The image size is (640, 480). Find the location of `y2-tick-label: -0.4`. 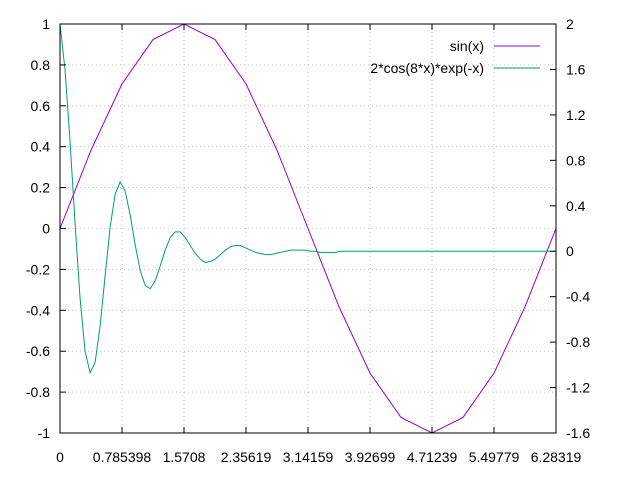

y2-tick-label: -0.4 is located at coordinates (578, 297).